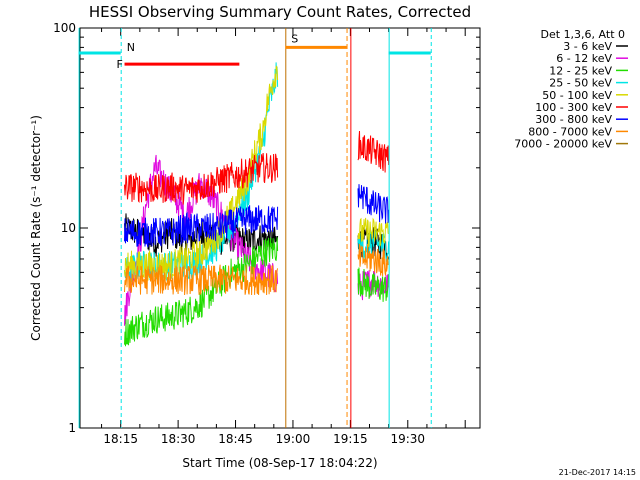  I want to click on x-tick-label: 19:00, so click(293, 439).